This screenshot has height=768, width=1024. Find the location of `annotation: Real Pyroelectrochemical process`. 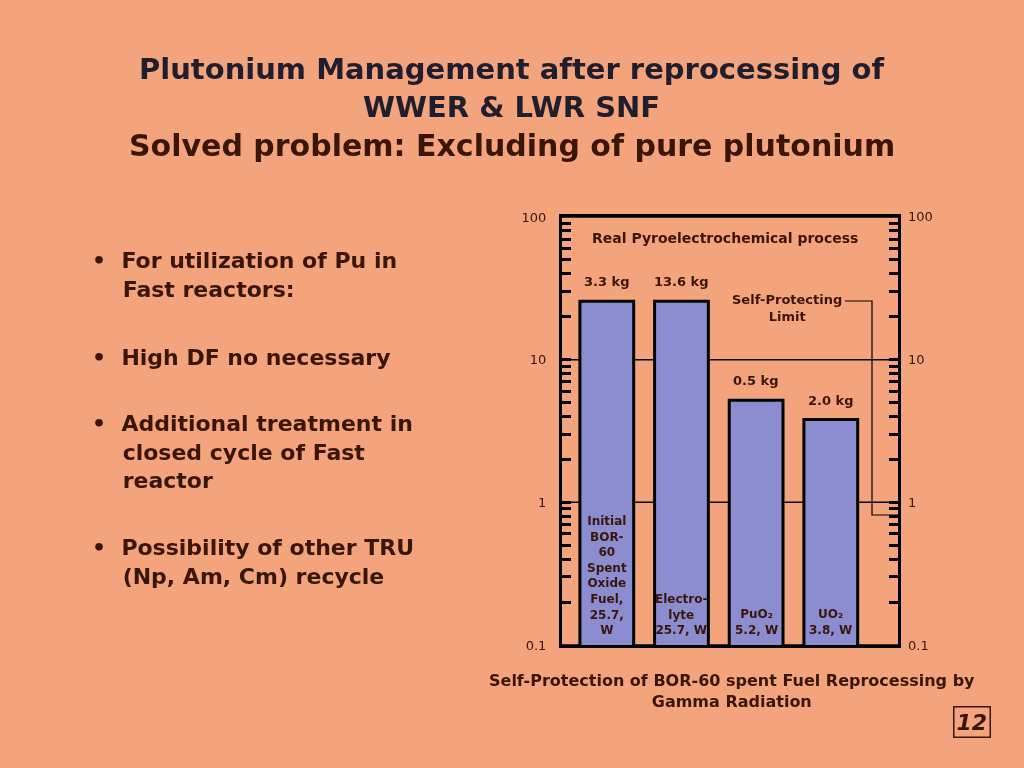

annotation: Real Pyroelectrochemical process is located at coordinates (725, 238).